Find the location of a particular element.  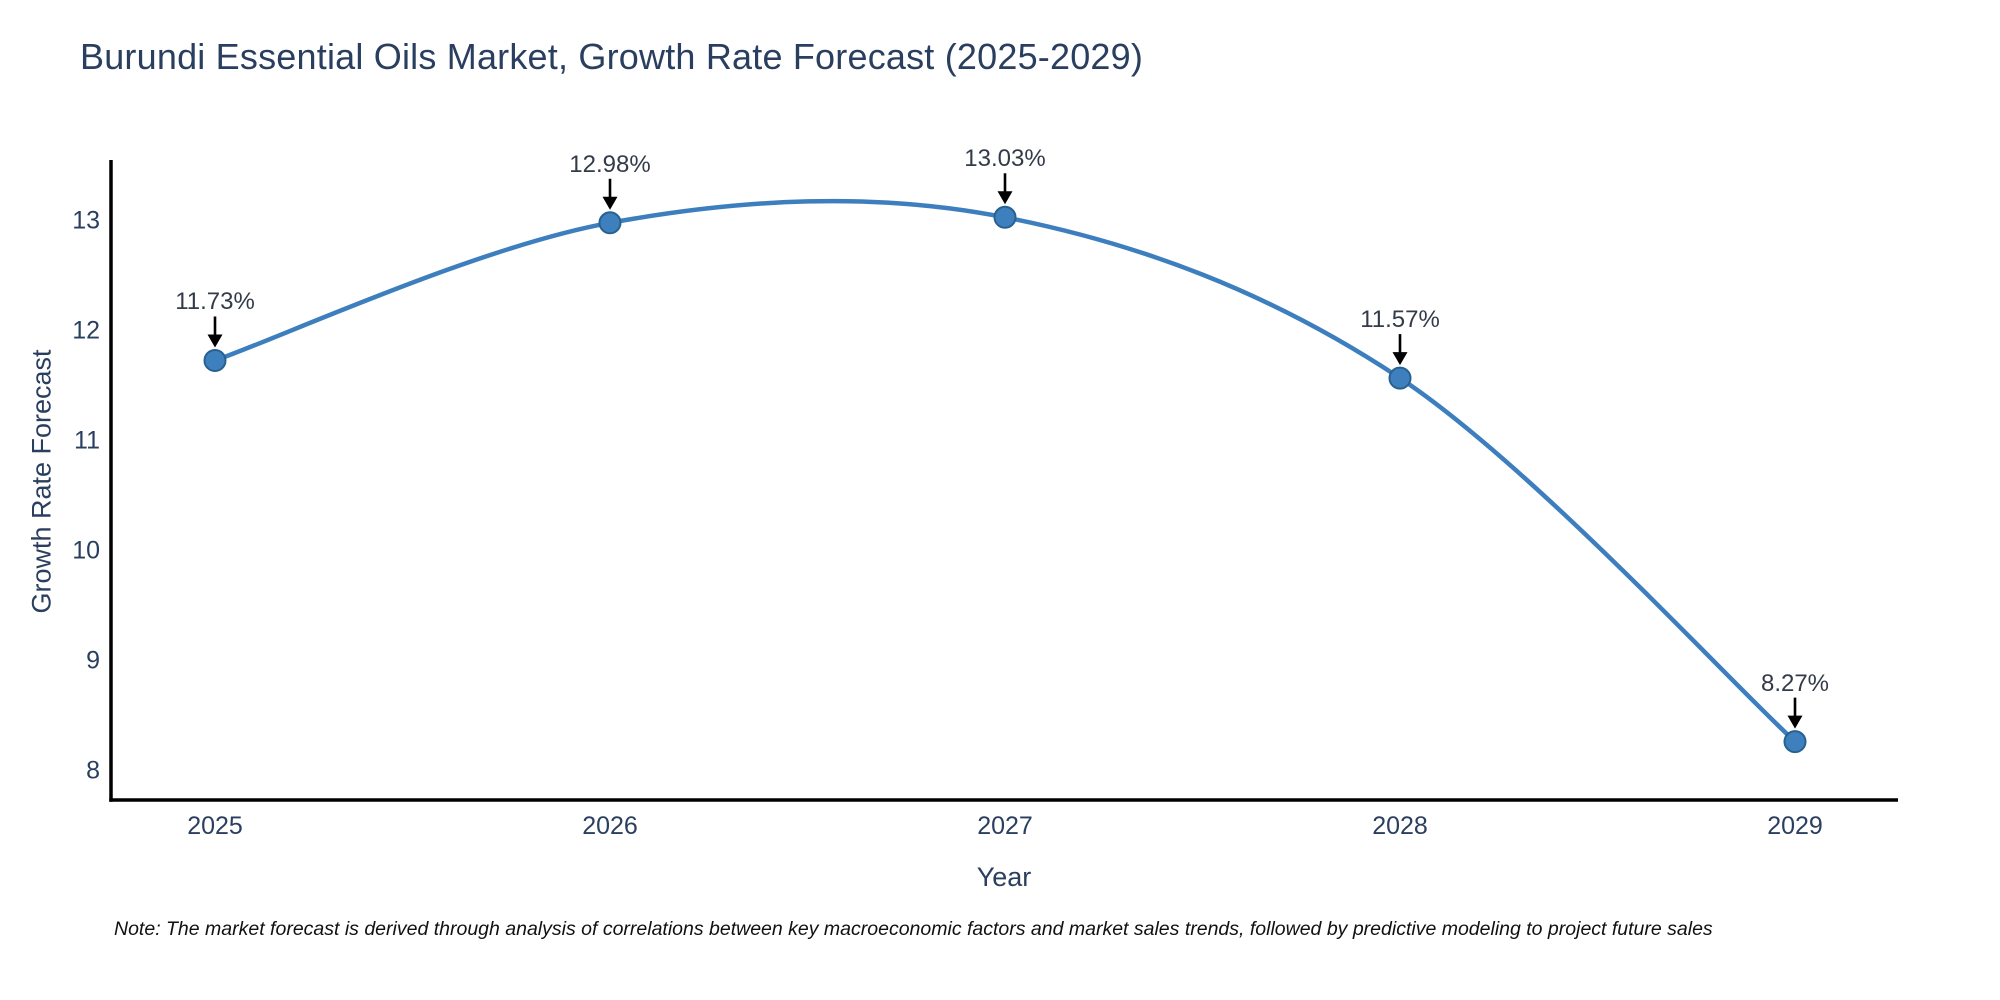

data-point-label: 11.73% is located at coordinates (215, 302).